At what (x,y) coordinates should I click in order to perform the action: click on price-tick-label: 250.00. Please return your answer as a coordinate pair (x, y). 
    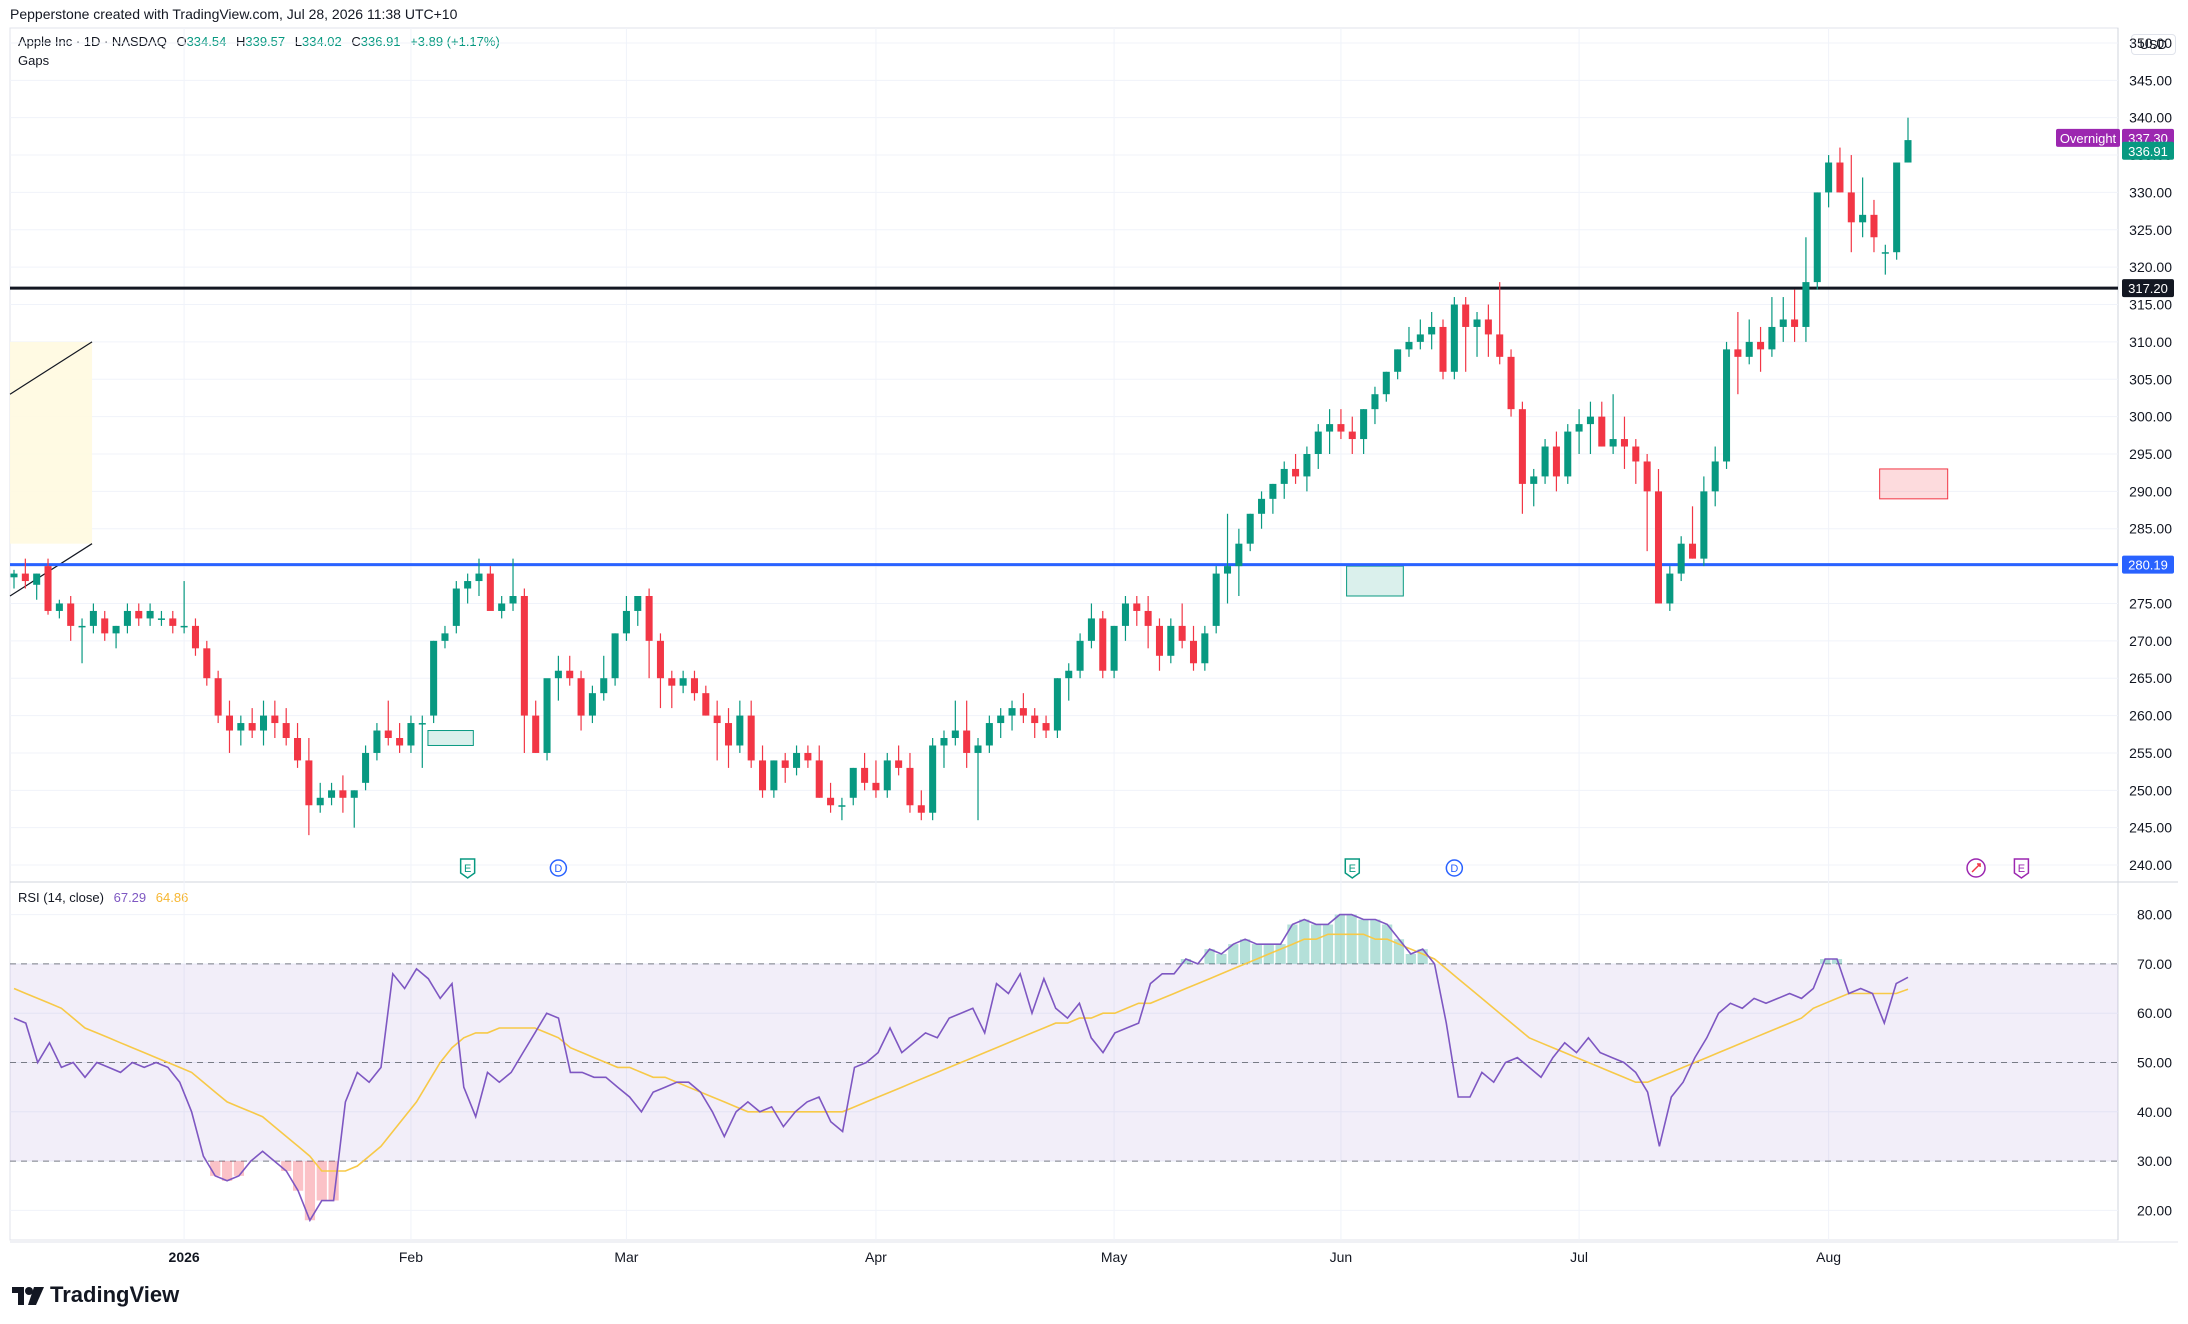
    Looking at the image, I should click on (2150, 790).